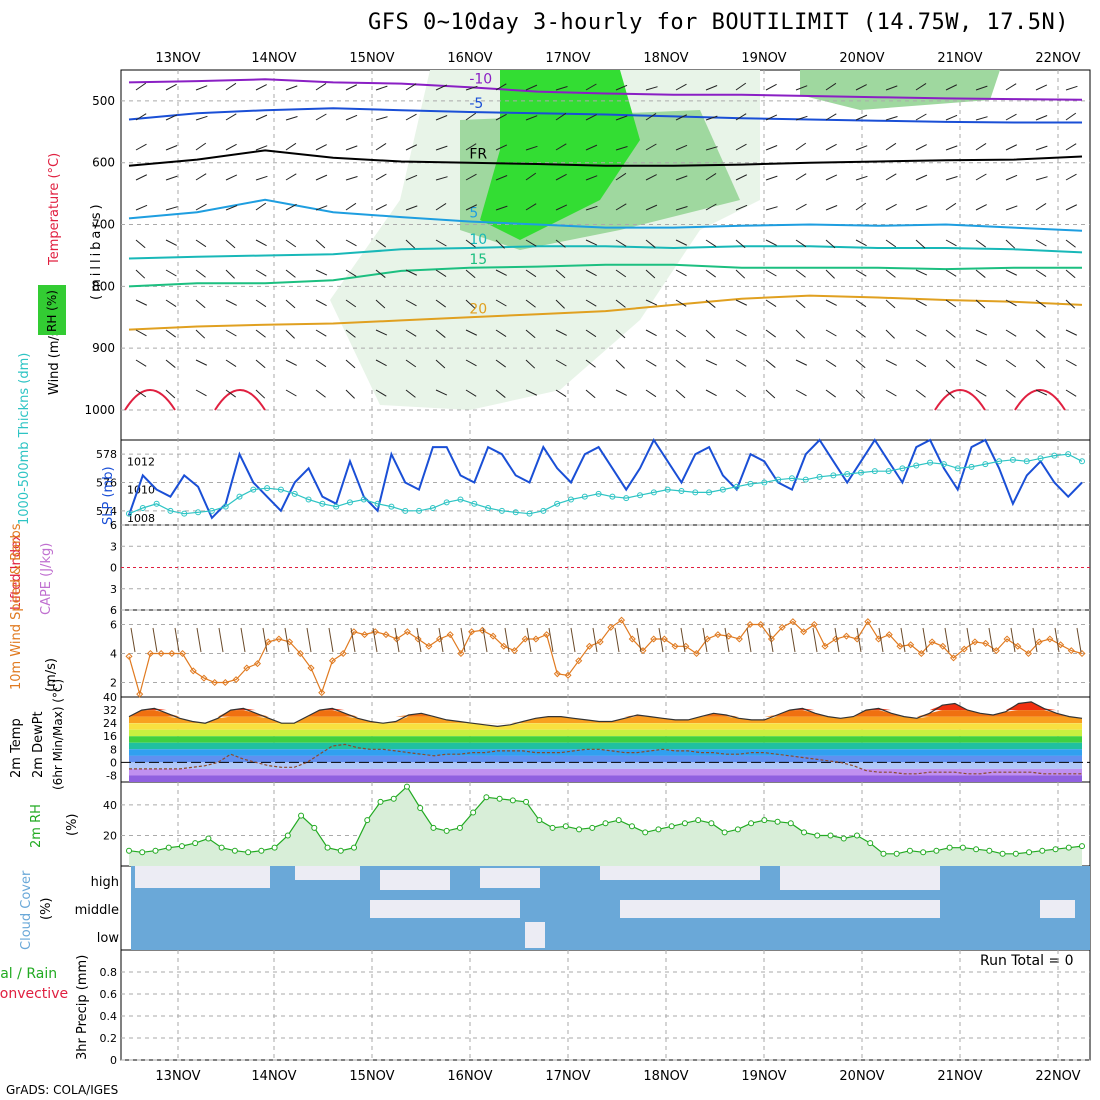  I want to click on temp2m-axis-label: 2m Temp, so click(16, 748).